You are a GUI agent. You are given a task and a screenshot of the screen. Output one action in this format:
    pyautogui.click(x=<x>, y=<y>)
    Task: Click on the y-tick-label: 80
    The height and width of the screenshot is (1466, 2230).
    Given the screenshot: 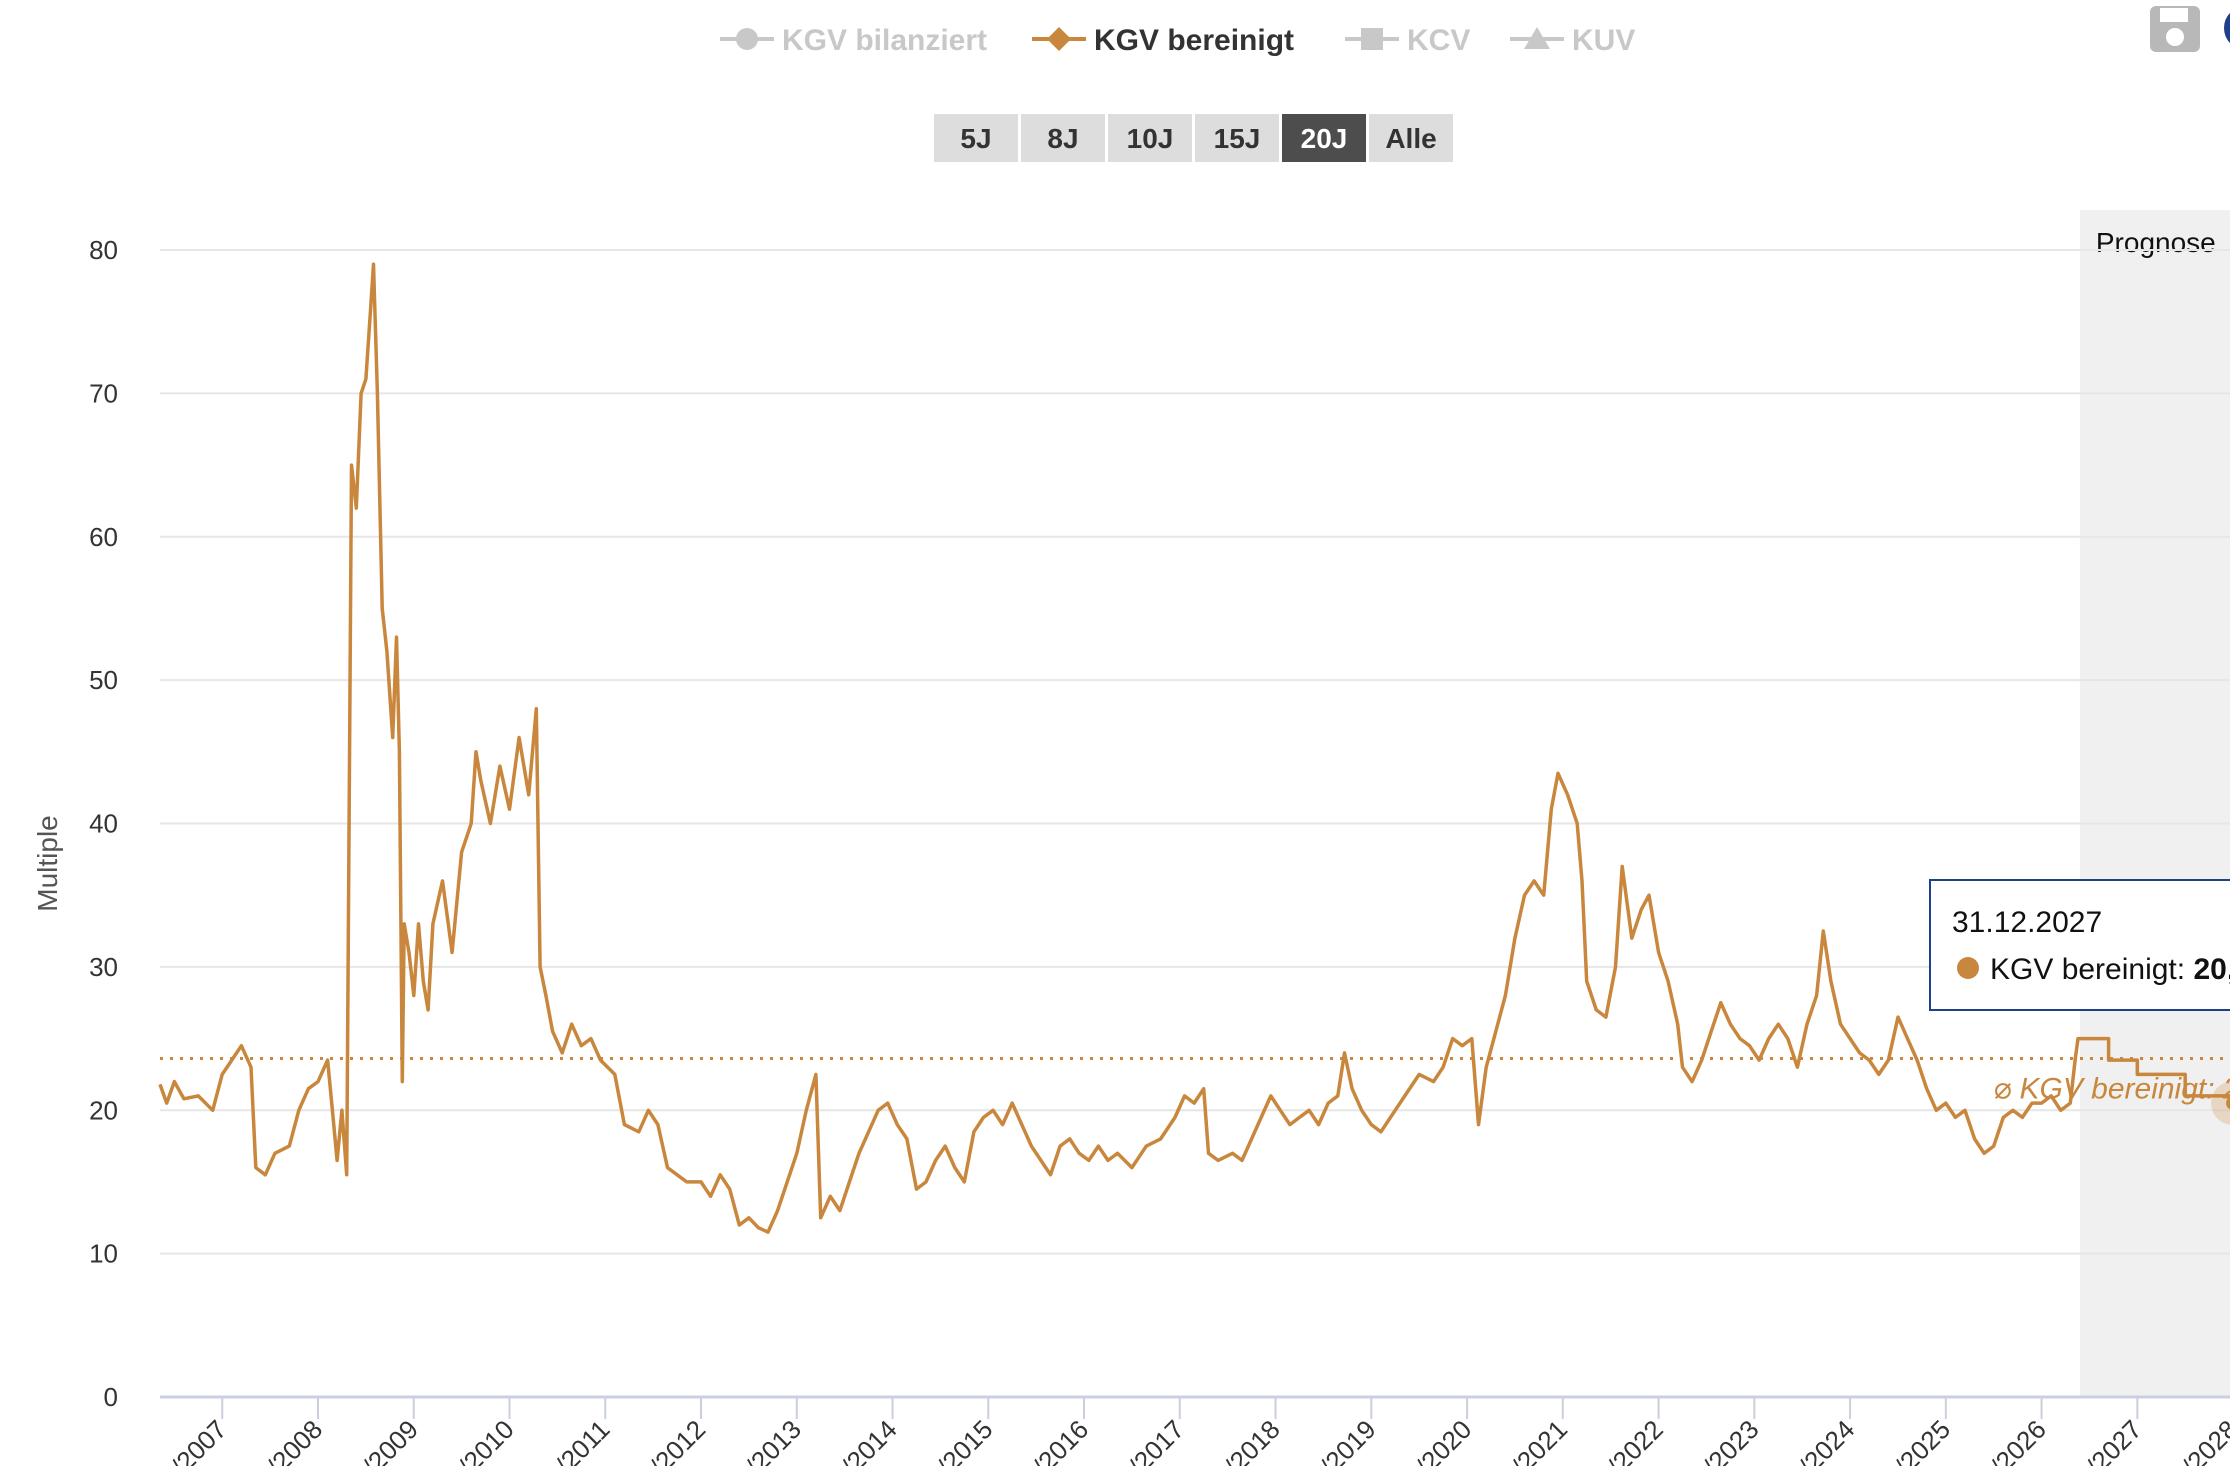 What is the action you would take?
    pyautogui.click(x=103, y=250)
    